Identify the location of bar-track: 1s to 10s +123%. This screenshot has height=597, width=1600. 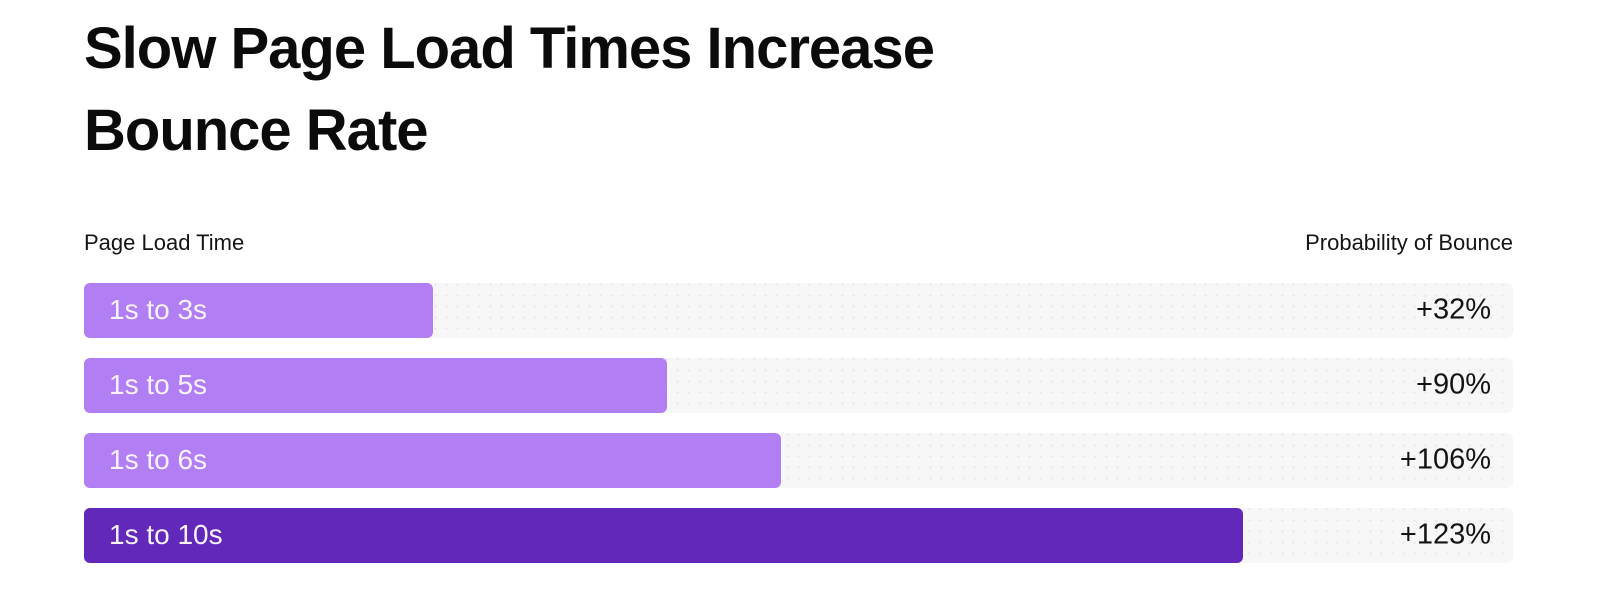
(798, 535).